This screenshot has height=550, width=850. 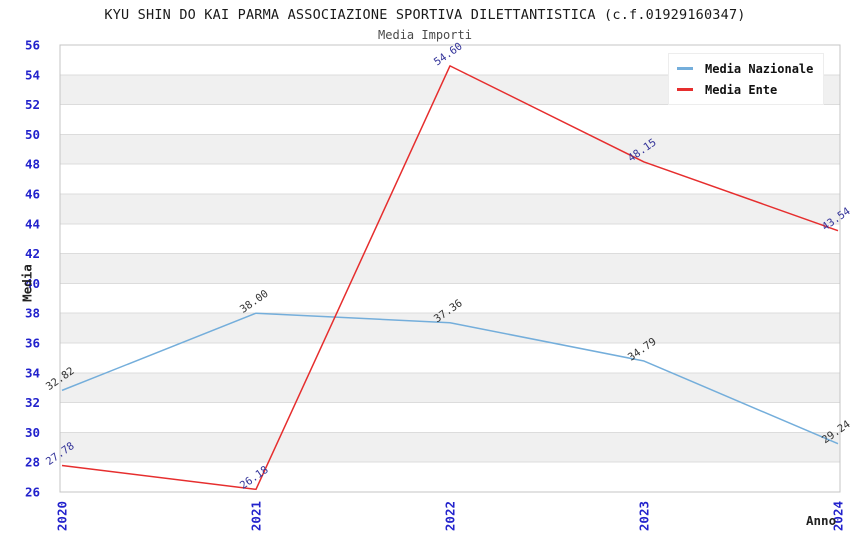 What do you see at coordinates (450, 516) in the screenshot?
I see `x-tick-label: 2022` at bounding box center [450, 516].